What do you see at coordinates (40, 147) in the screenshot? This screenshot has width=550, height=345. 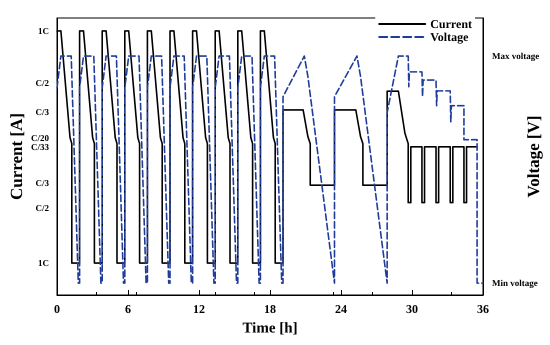 I see `text: C/33` at bounding box center [40, 147].